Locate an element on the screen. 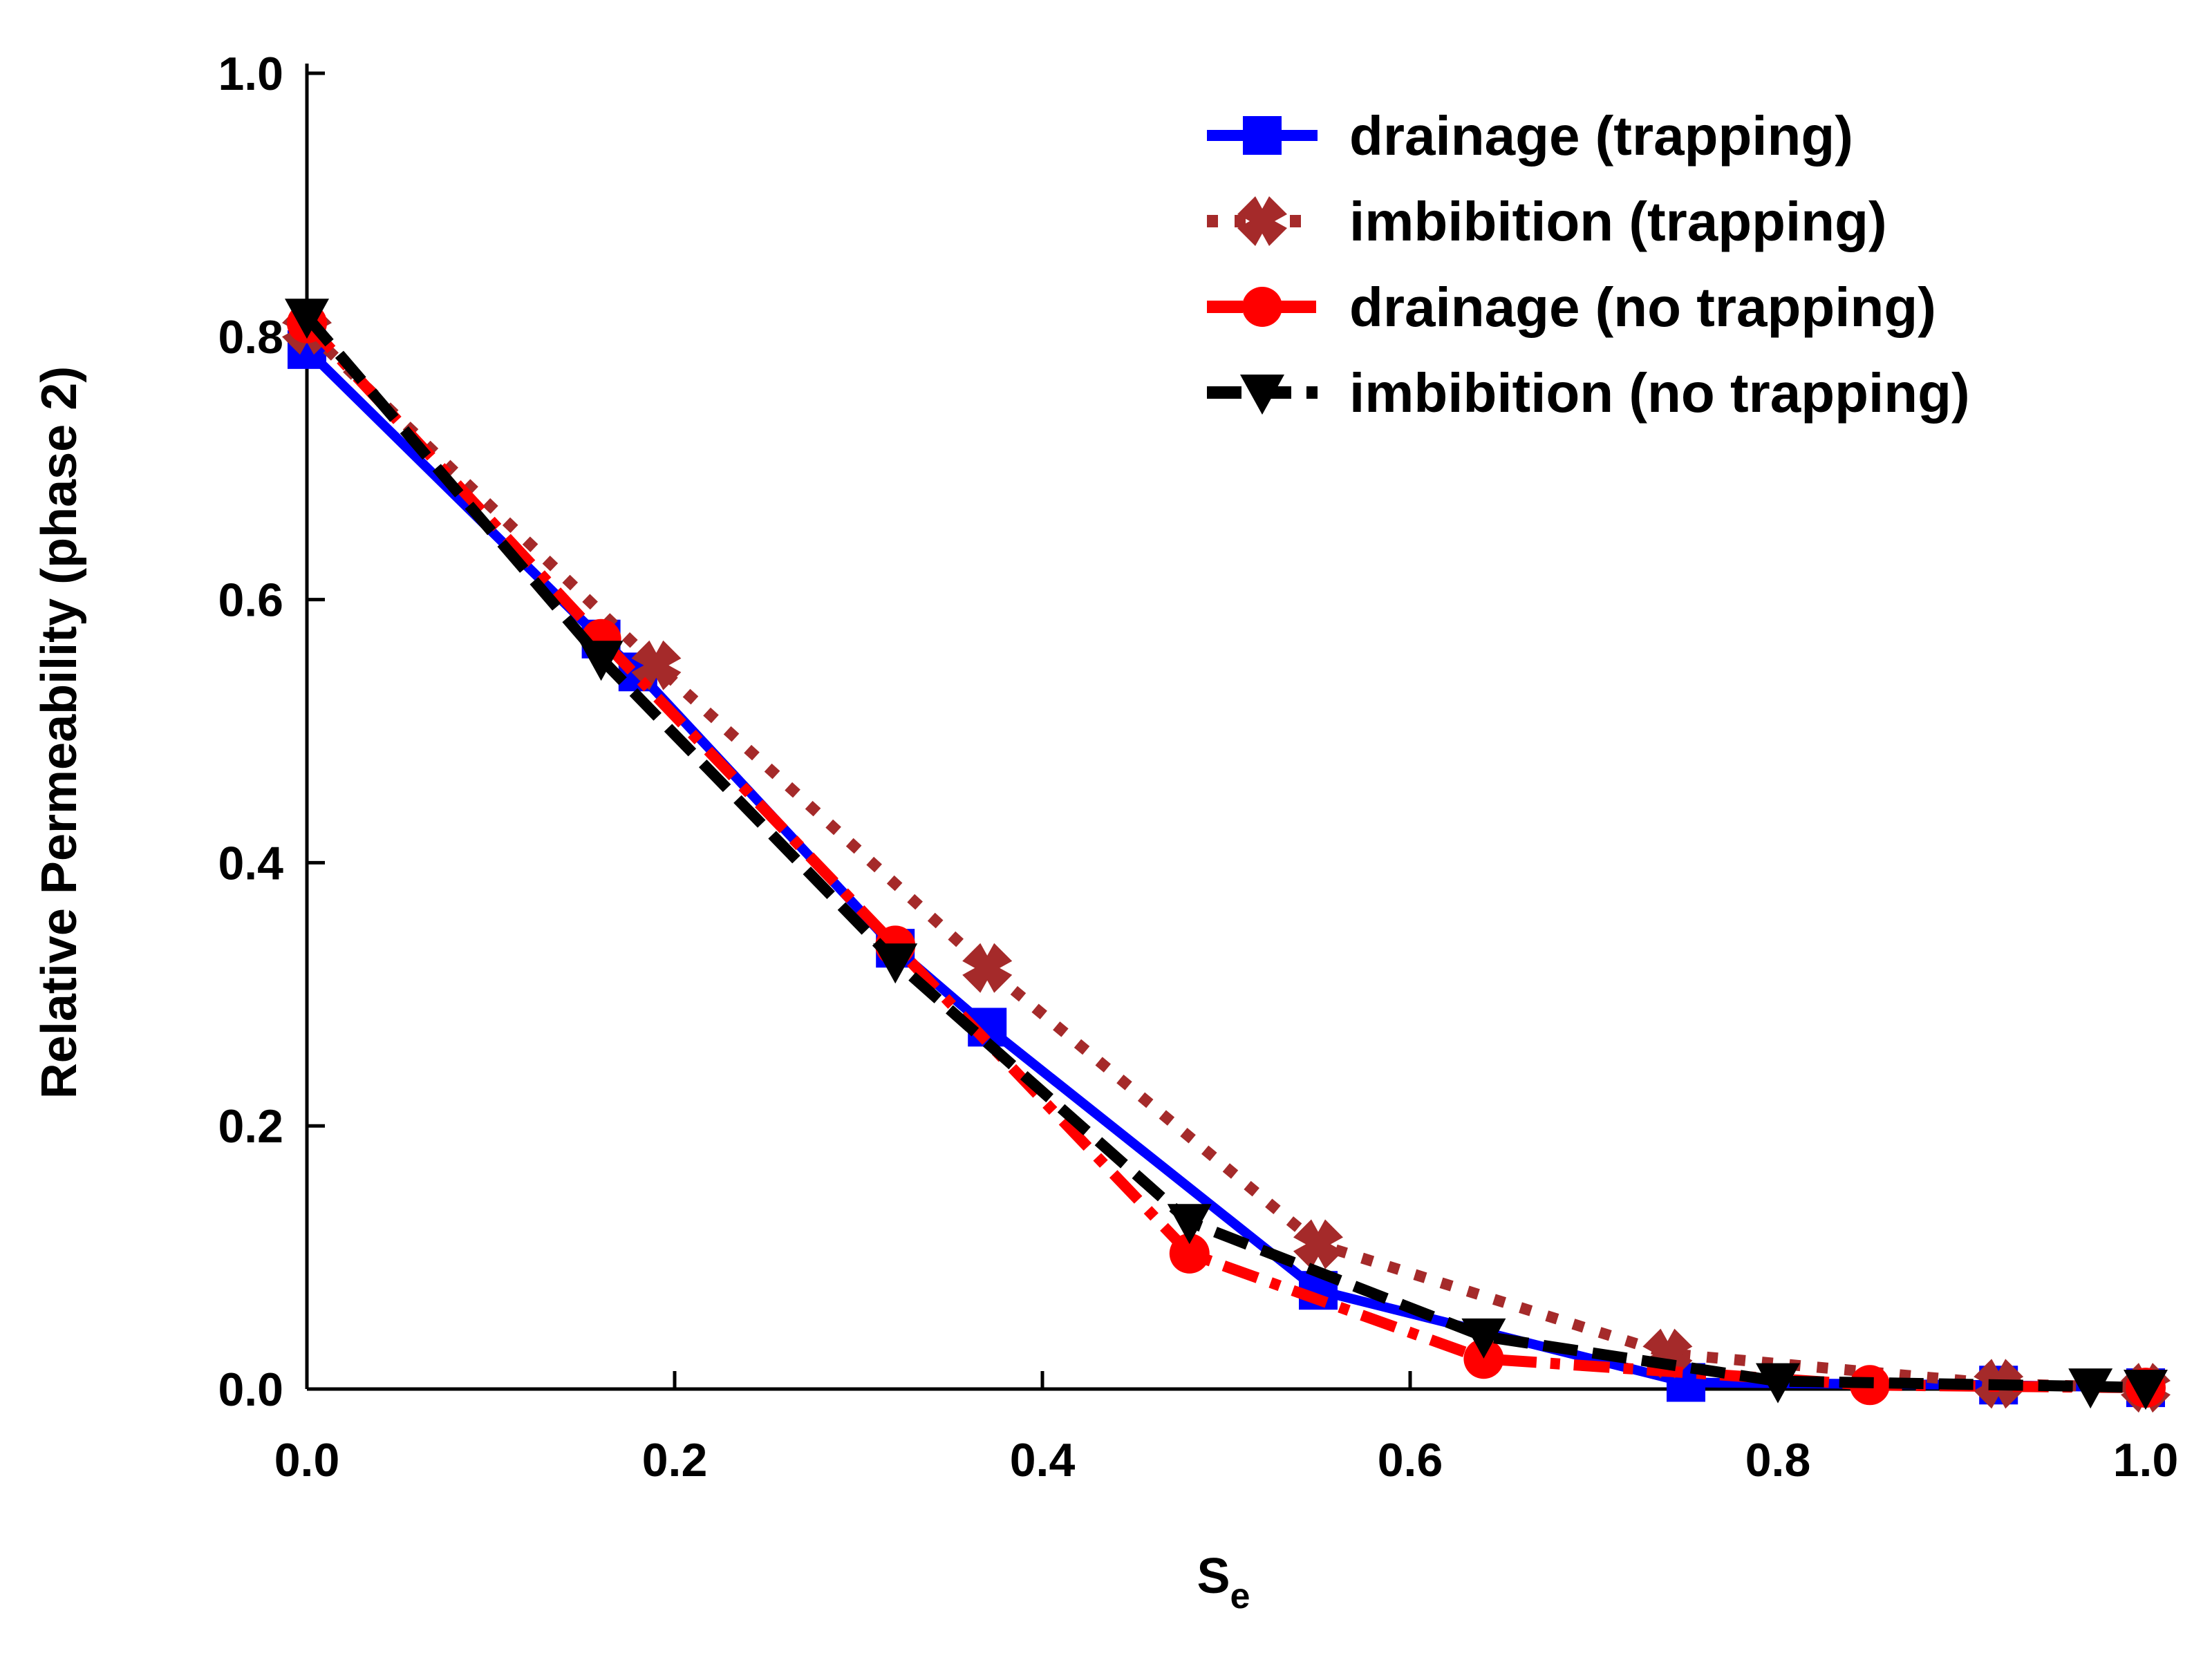 The height and width of the screenshot is (1662, 2212). legend-item: imbibition (no trapping) is located at coordinates (1588, 393).